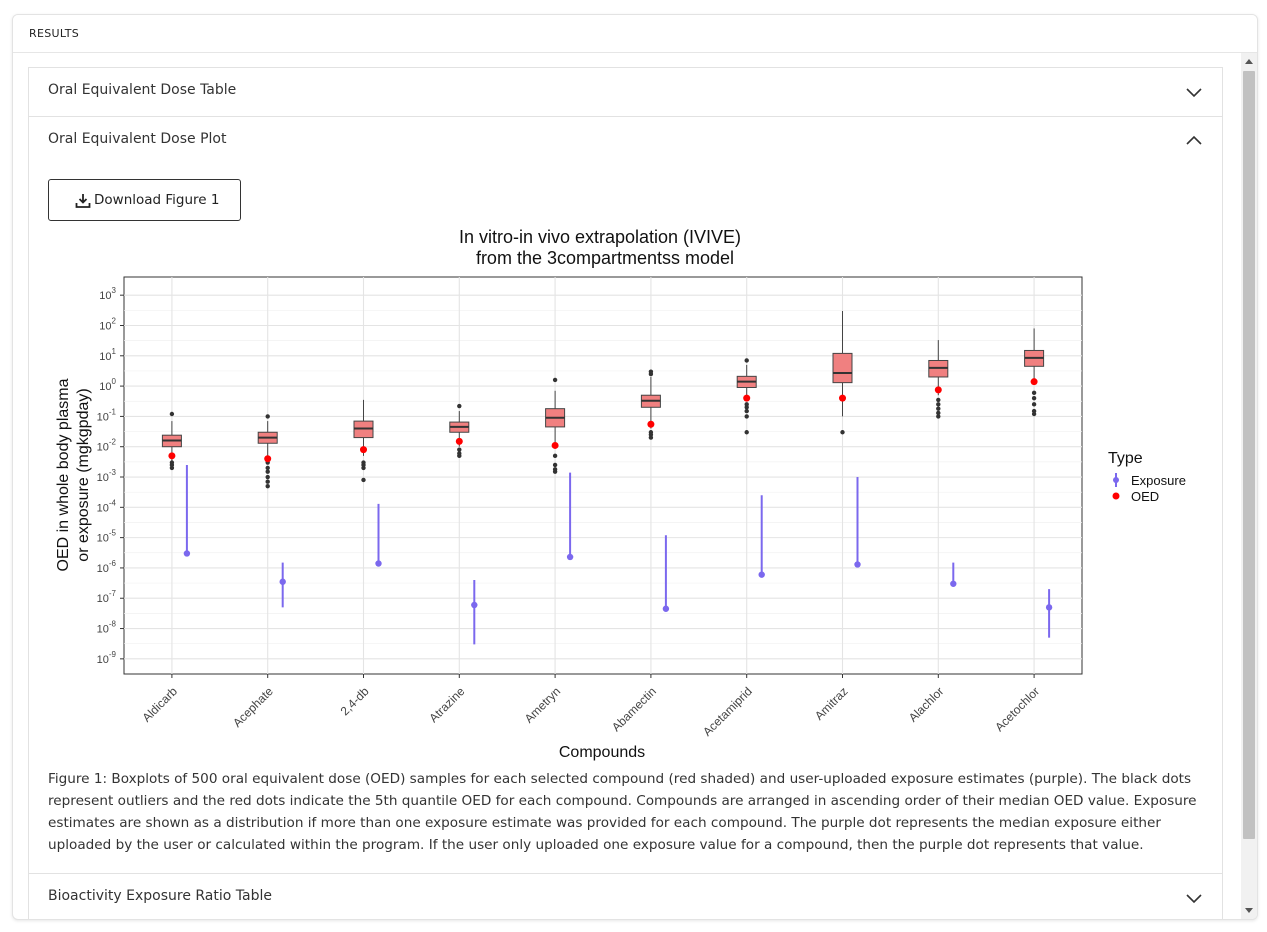  What do you see at coordinates (926, 704) in the screenshot?
I see `x-tick-label: Alachlor` at bounding box center [926, 704].